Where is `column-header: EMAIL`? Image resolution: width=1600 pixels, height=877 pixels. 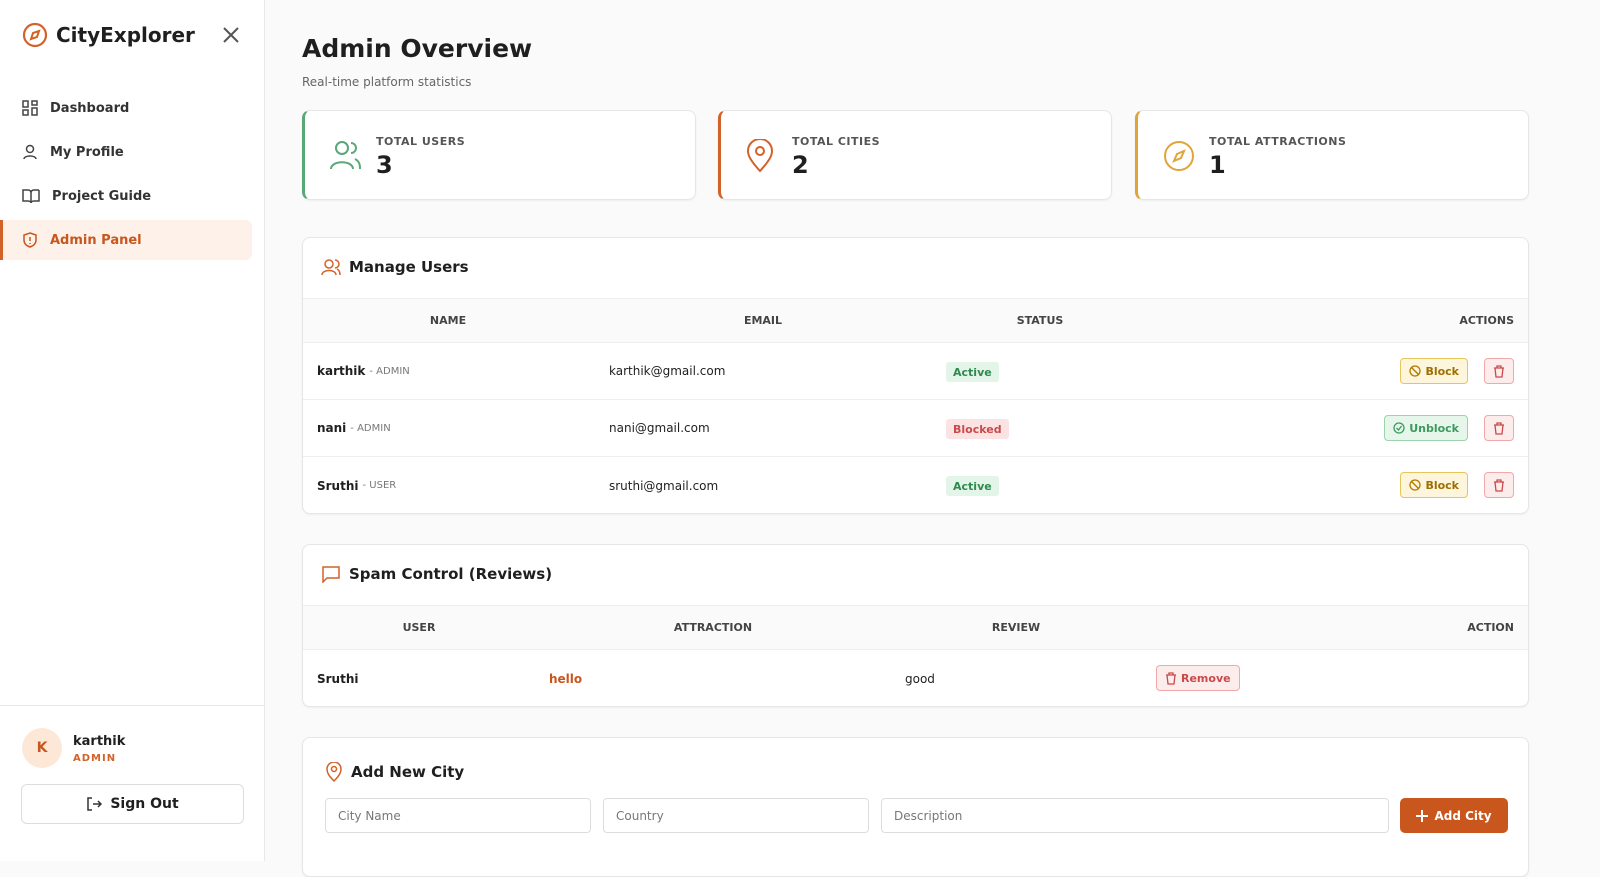
column-header: EMAIL is located at coordinates (763, 320).